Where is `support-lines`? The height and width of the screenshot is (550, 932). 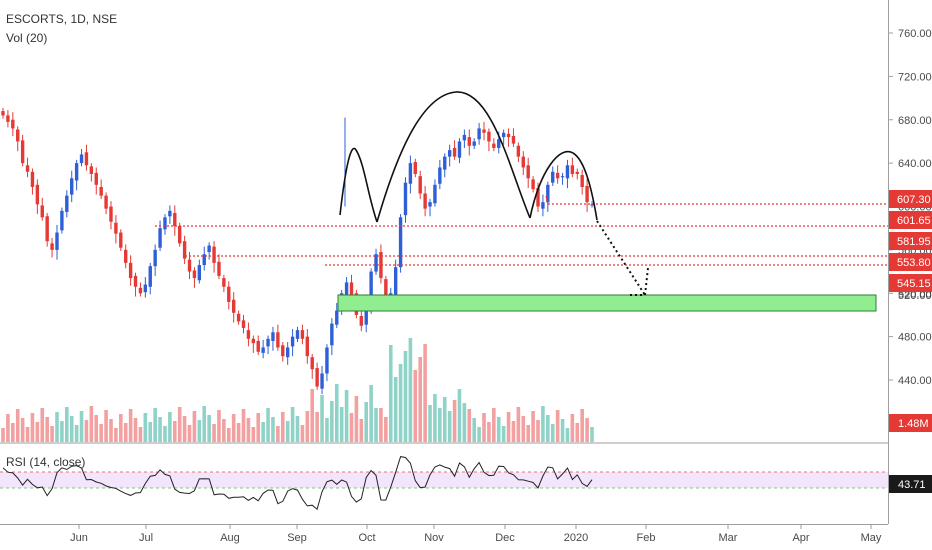
support-lines is located at coordinates (521, 230).